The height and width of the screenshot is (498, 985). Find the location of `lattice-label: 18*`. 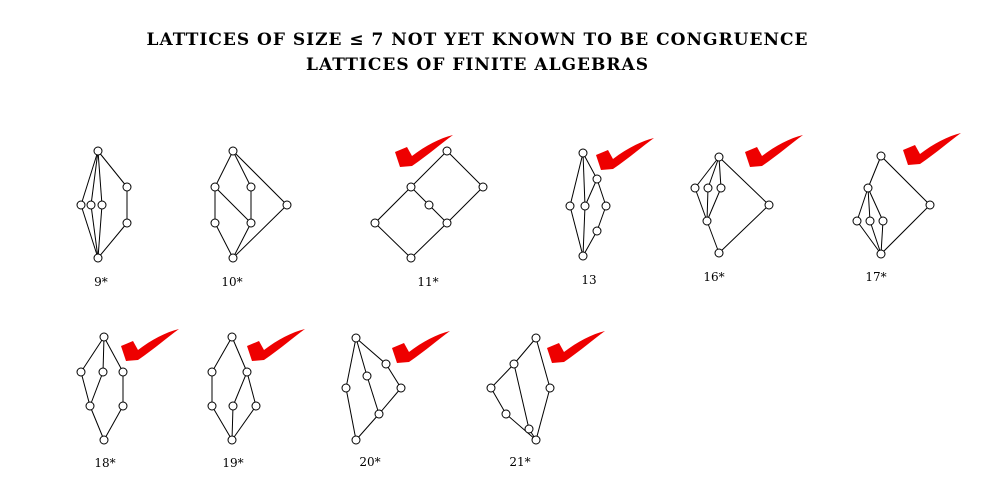

lattice-label: 18* is located at coordinates (104, 463).